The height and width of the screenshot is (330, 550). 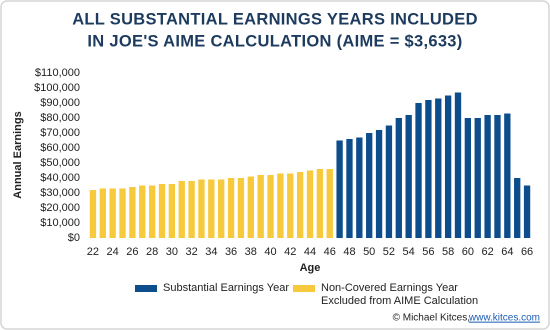 What do you see at coordinates (60, 133) in the screenshot?
I see `y-tick-label: $70,000` at bounding box center [60, 133].